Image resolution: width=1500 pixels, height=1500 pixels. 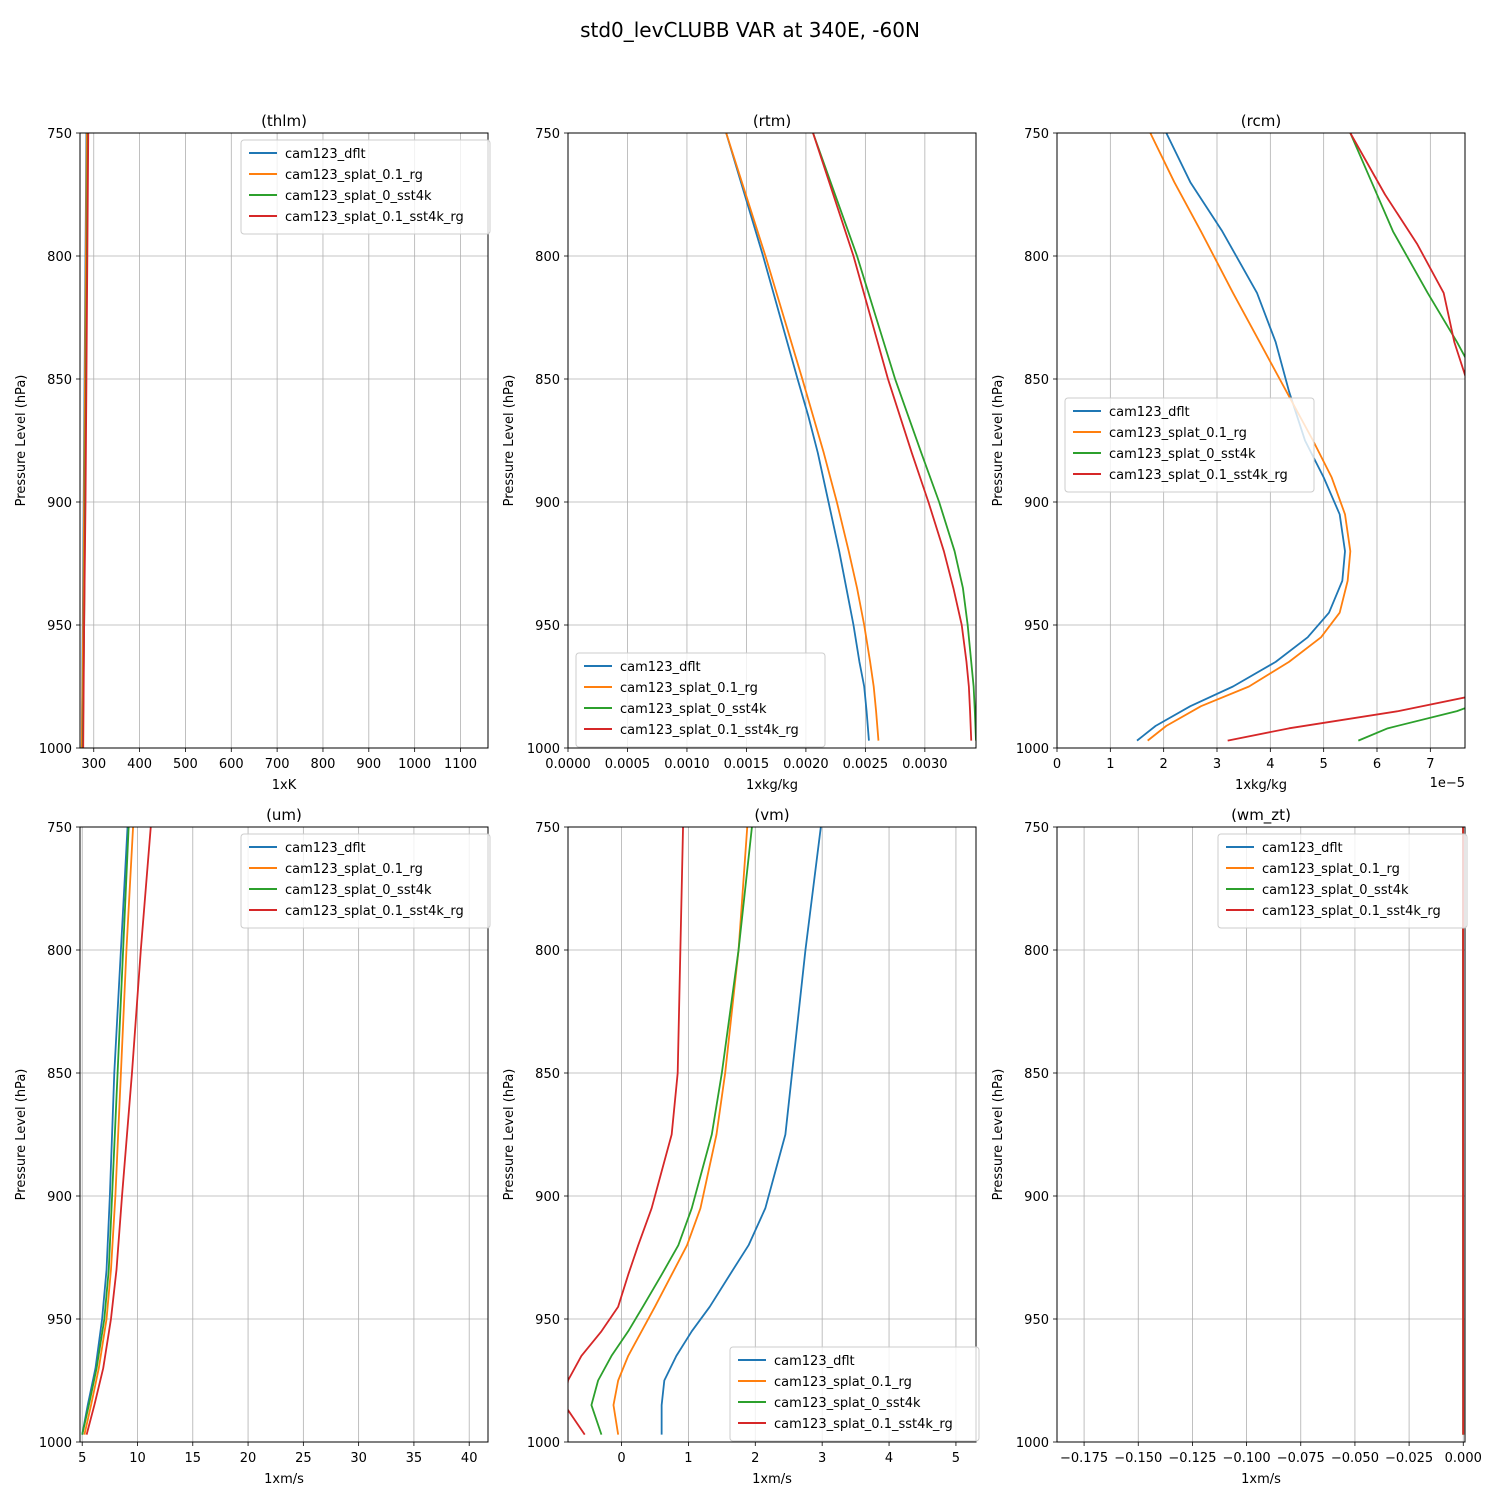 What do you see at coordinates (414, 764) in the screenshot?
I see `x-tick-label: 1000` at bounding box center [414, 764].